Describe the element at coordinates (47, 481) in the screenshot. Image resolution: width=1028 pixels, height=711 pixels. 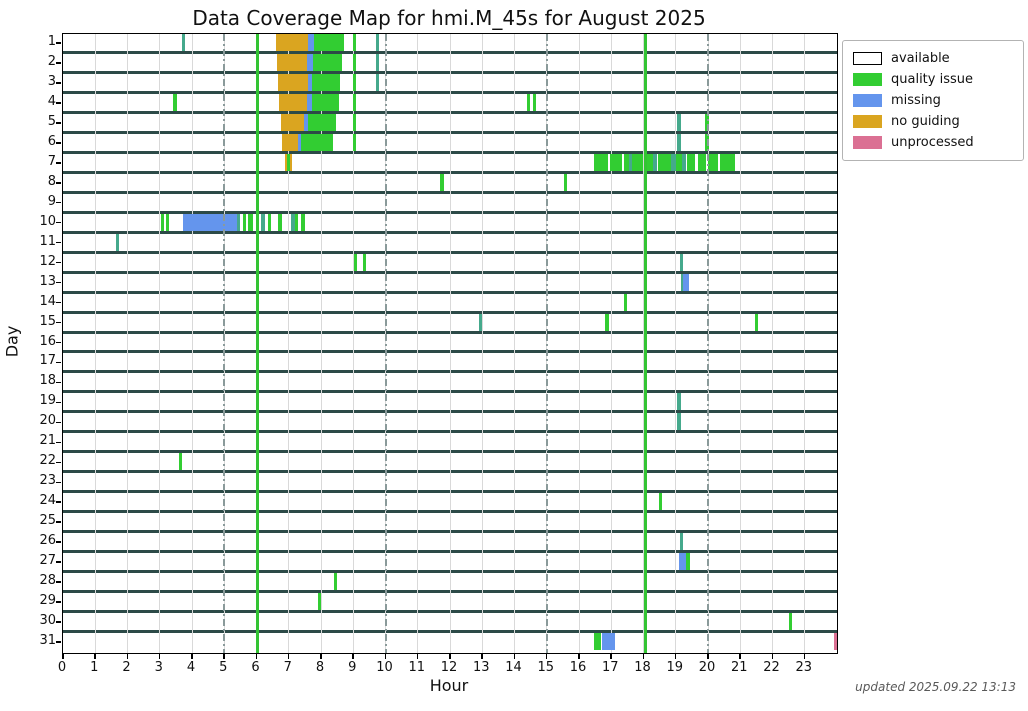
I see `y-tick-label: 23` at that location.